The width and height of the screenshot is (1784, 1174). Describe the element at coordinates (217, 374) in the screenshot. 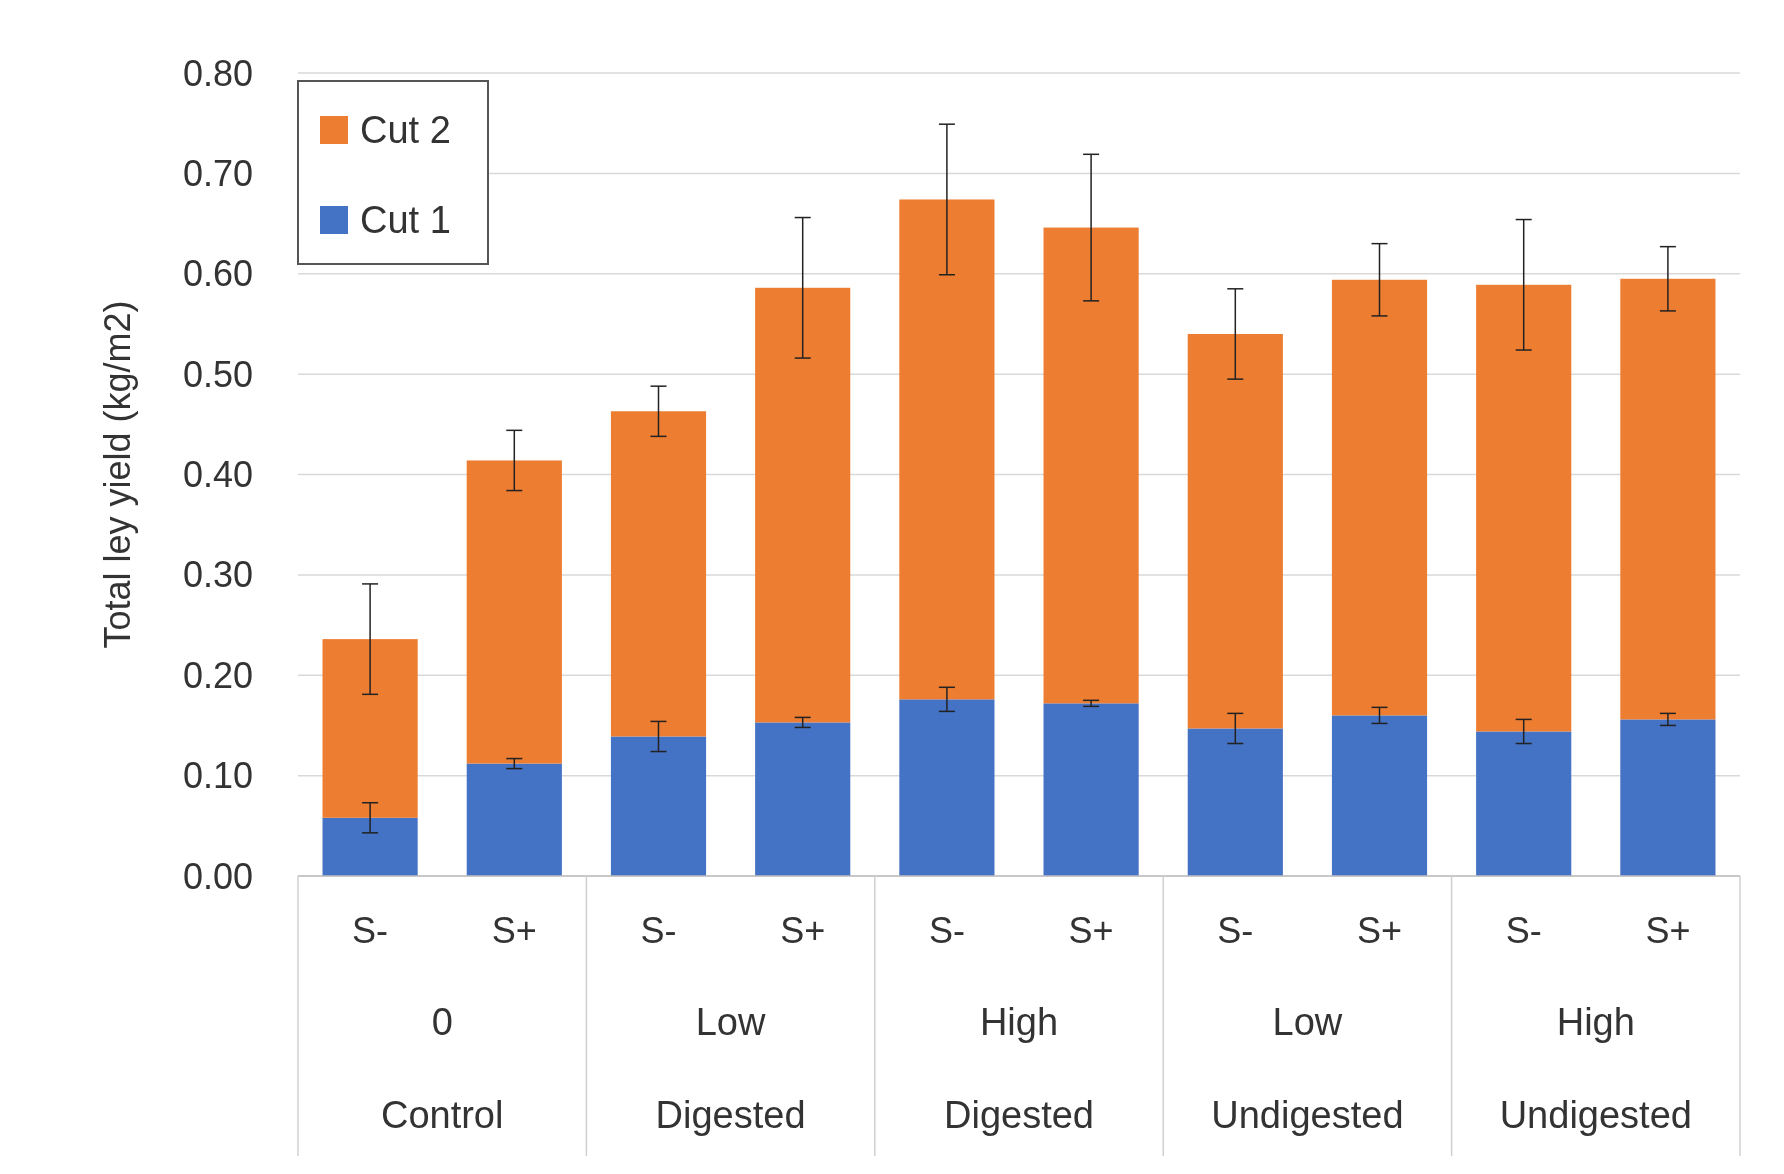

I see `y-tick-label: 0.50` at that location.